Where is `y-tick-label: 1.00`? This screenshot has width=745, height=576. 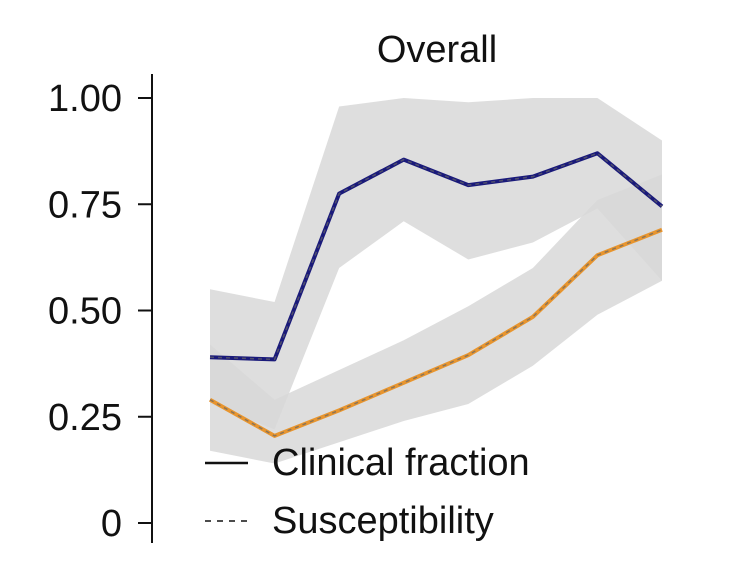
y-tick-label: 1.00 is located at coordinates (85, 99).